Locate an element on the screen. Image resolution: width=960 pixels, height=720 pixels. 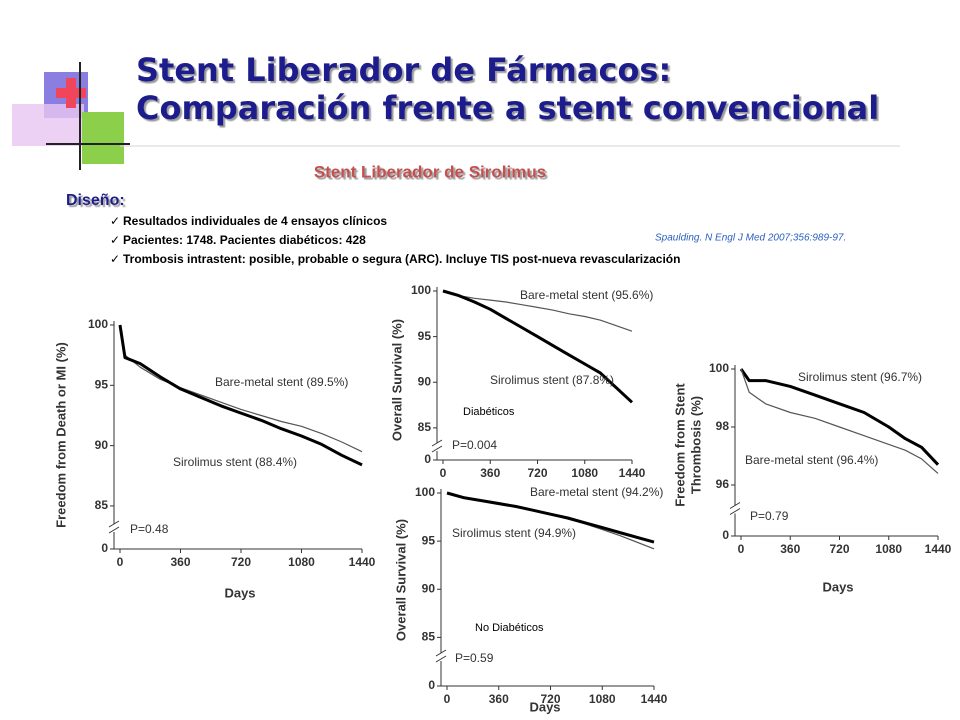
y-axis-label: Thrombosis (%) is located at coordinates (695, 445).